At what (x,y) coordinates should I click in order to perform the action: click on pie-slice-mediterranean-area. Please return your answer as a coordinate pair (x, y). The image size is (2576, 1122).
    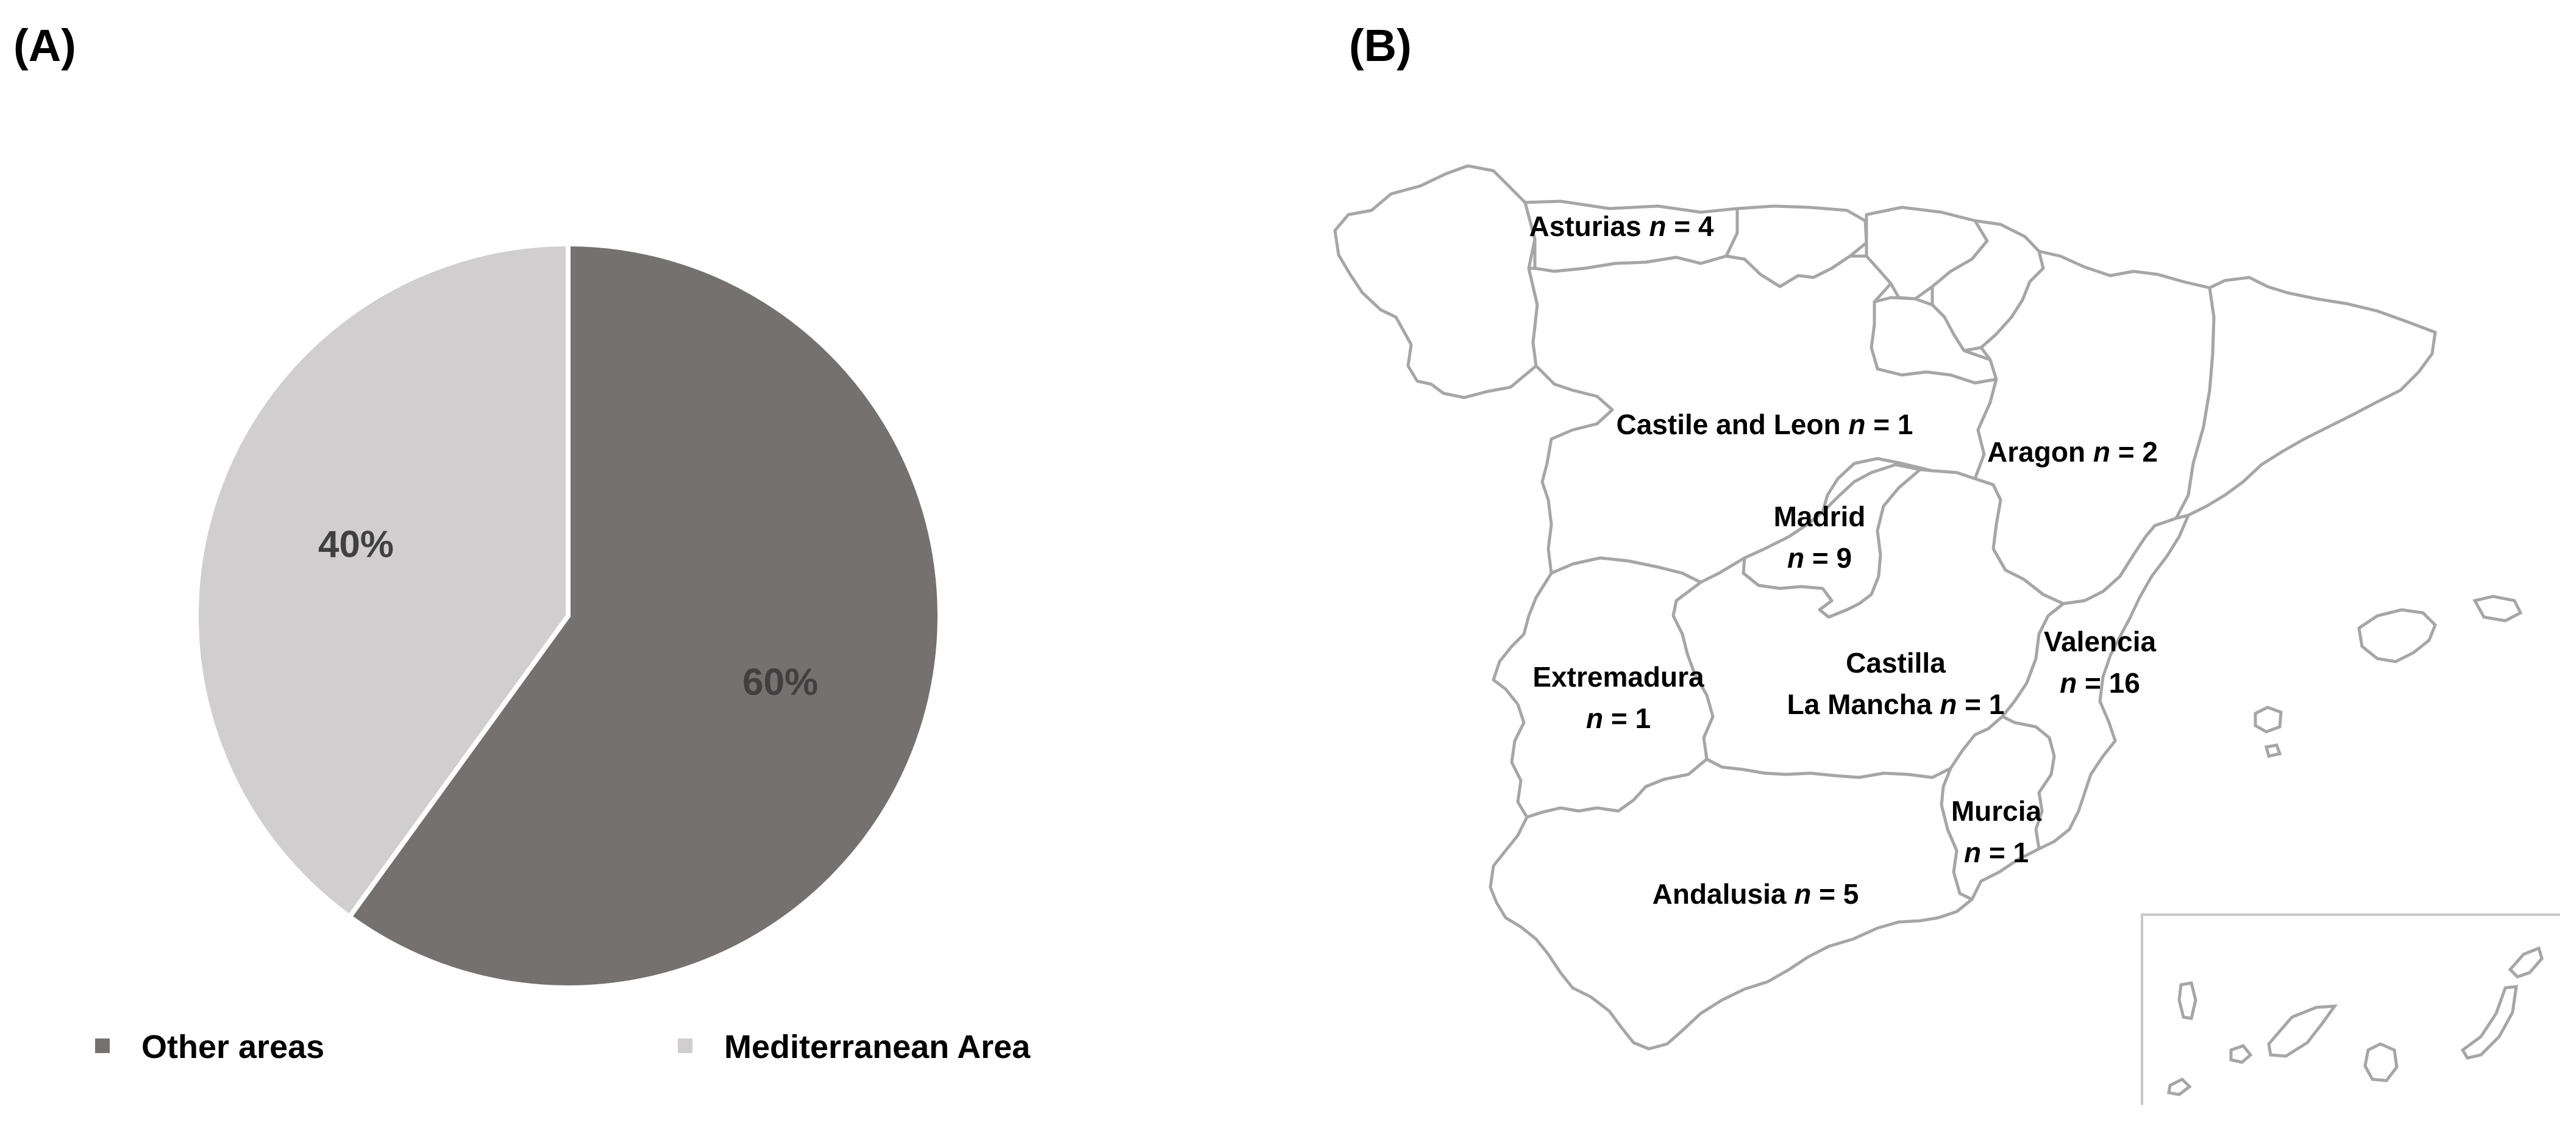
    Looking at the image, I should click on (382, 581).